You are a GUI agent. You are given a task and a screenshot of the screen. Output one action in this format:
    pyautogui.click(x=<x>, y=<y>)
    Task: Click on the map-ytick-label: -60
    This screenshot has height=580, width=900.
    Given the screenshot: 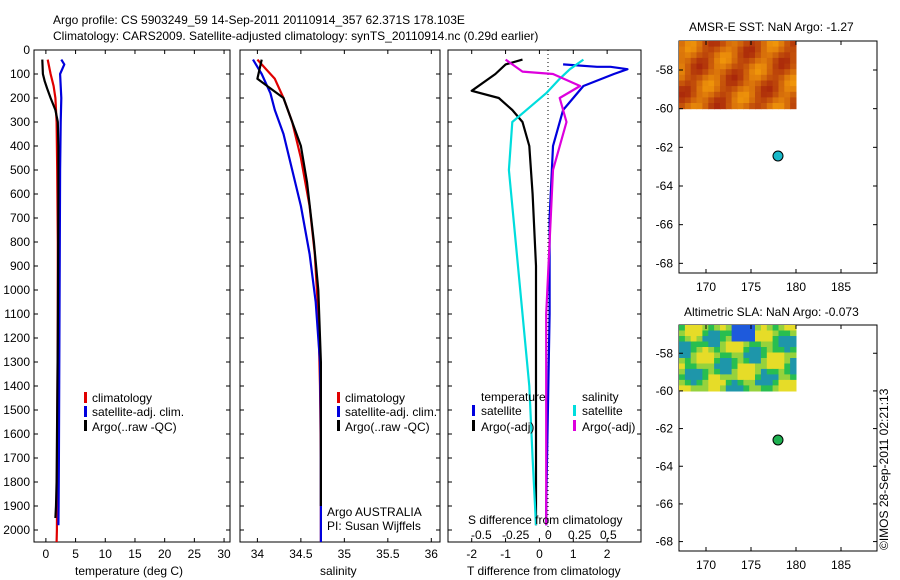 What is the action you would take?
    pyautogui.click(x=665, y=391)
    